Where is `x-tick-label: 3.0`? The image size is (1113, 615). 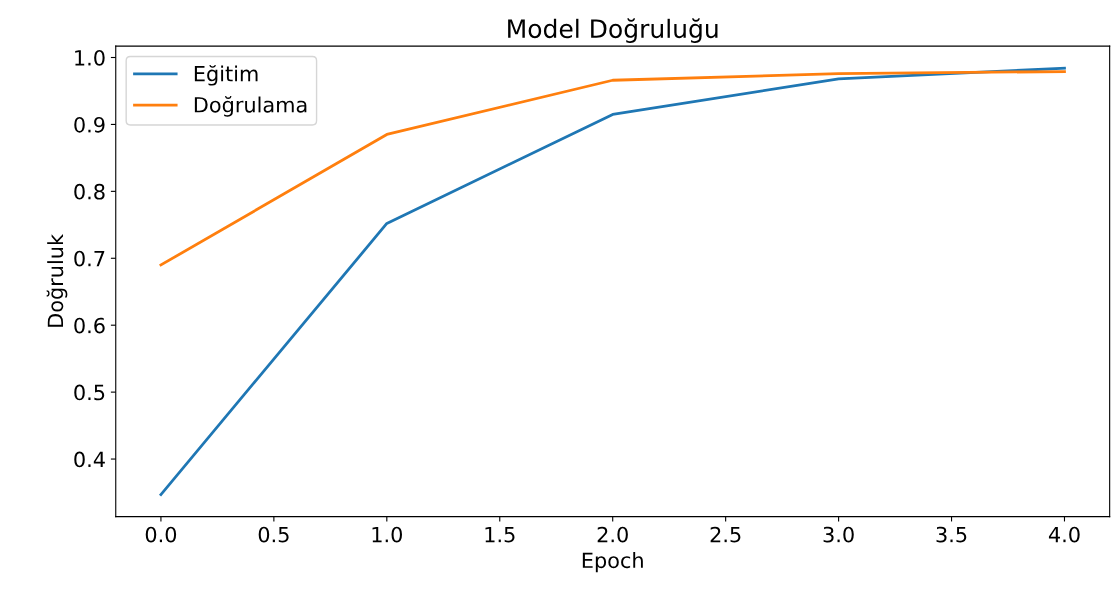
x-tick-label: 3.0 is located at coordinates (838, 534).